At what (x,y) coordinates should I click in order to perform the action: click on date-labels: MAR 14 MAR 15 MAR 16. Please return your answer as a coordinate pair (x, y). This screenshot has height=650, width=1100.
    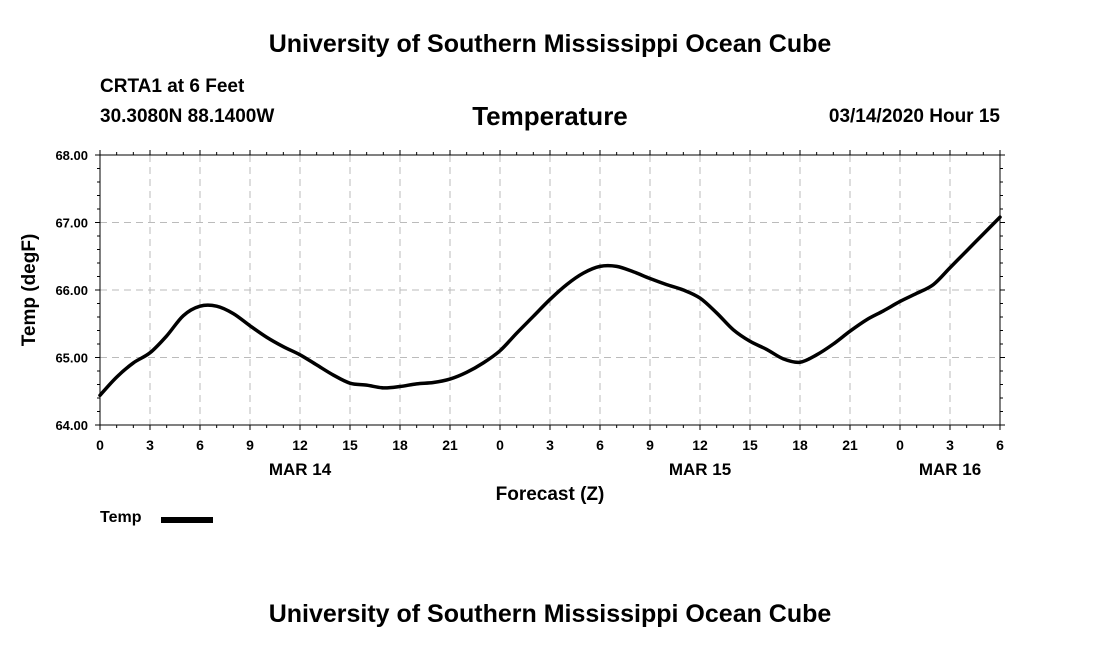
    Looking at the image, I should click on (625, 469).